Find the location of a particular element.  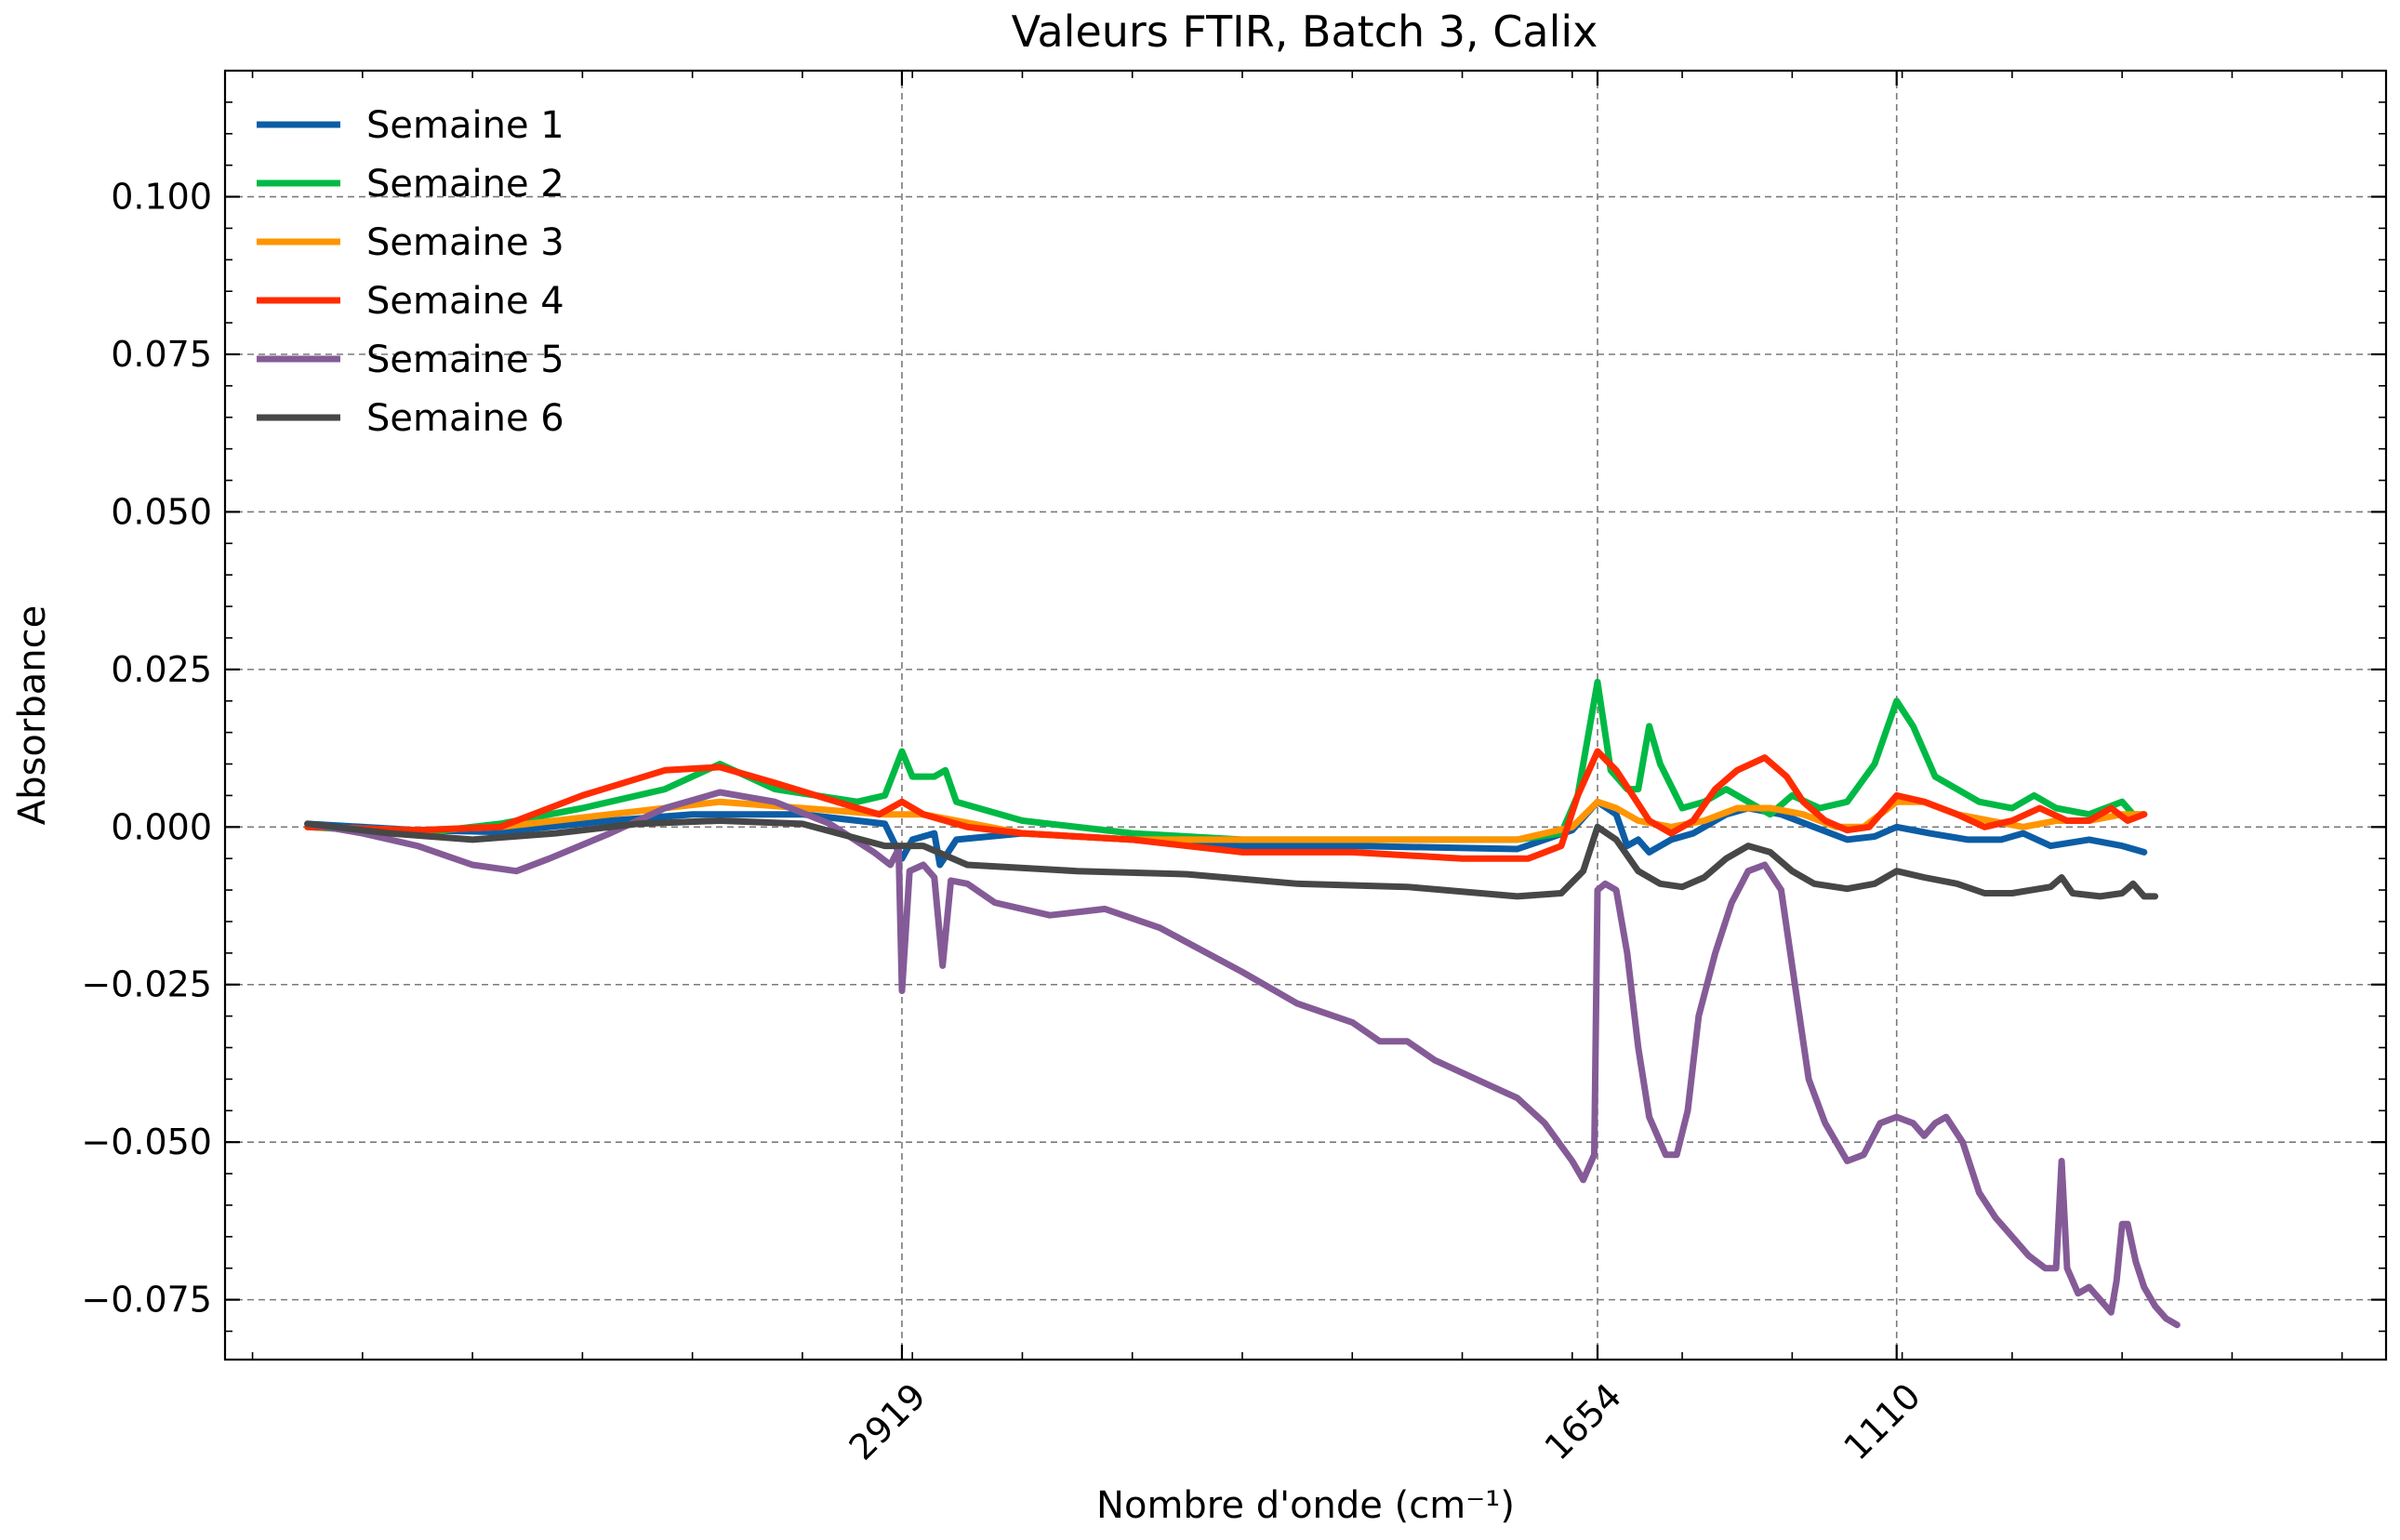

legend-label-2: Semaine 2 is located at coordinates (465, 184).